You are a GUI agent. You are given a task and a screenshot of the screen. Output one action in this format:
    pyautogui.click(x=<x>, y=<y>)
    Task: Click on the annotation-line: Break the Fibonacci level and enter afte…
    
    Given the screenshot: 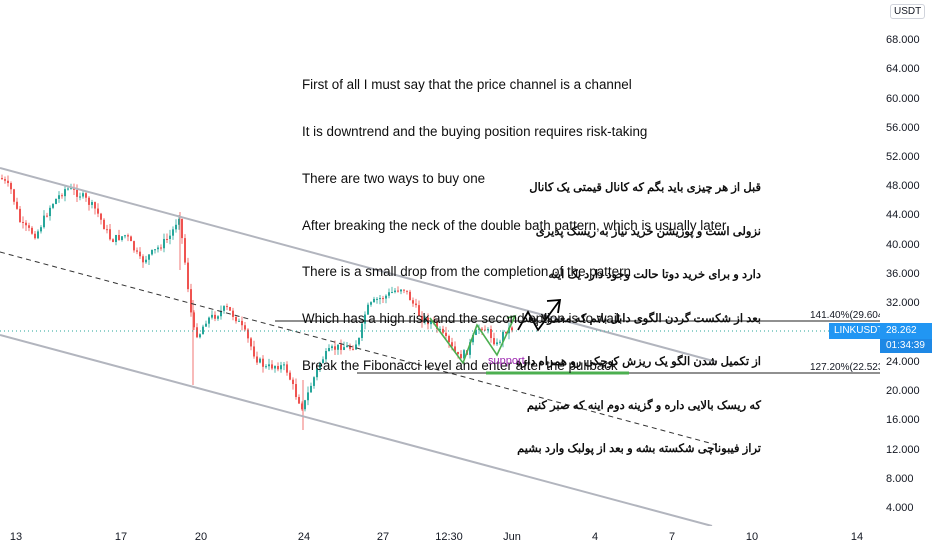 What is the action you would take?
    pyautogui.click(x=460, y=365)
    